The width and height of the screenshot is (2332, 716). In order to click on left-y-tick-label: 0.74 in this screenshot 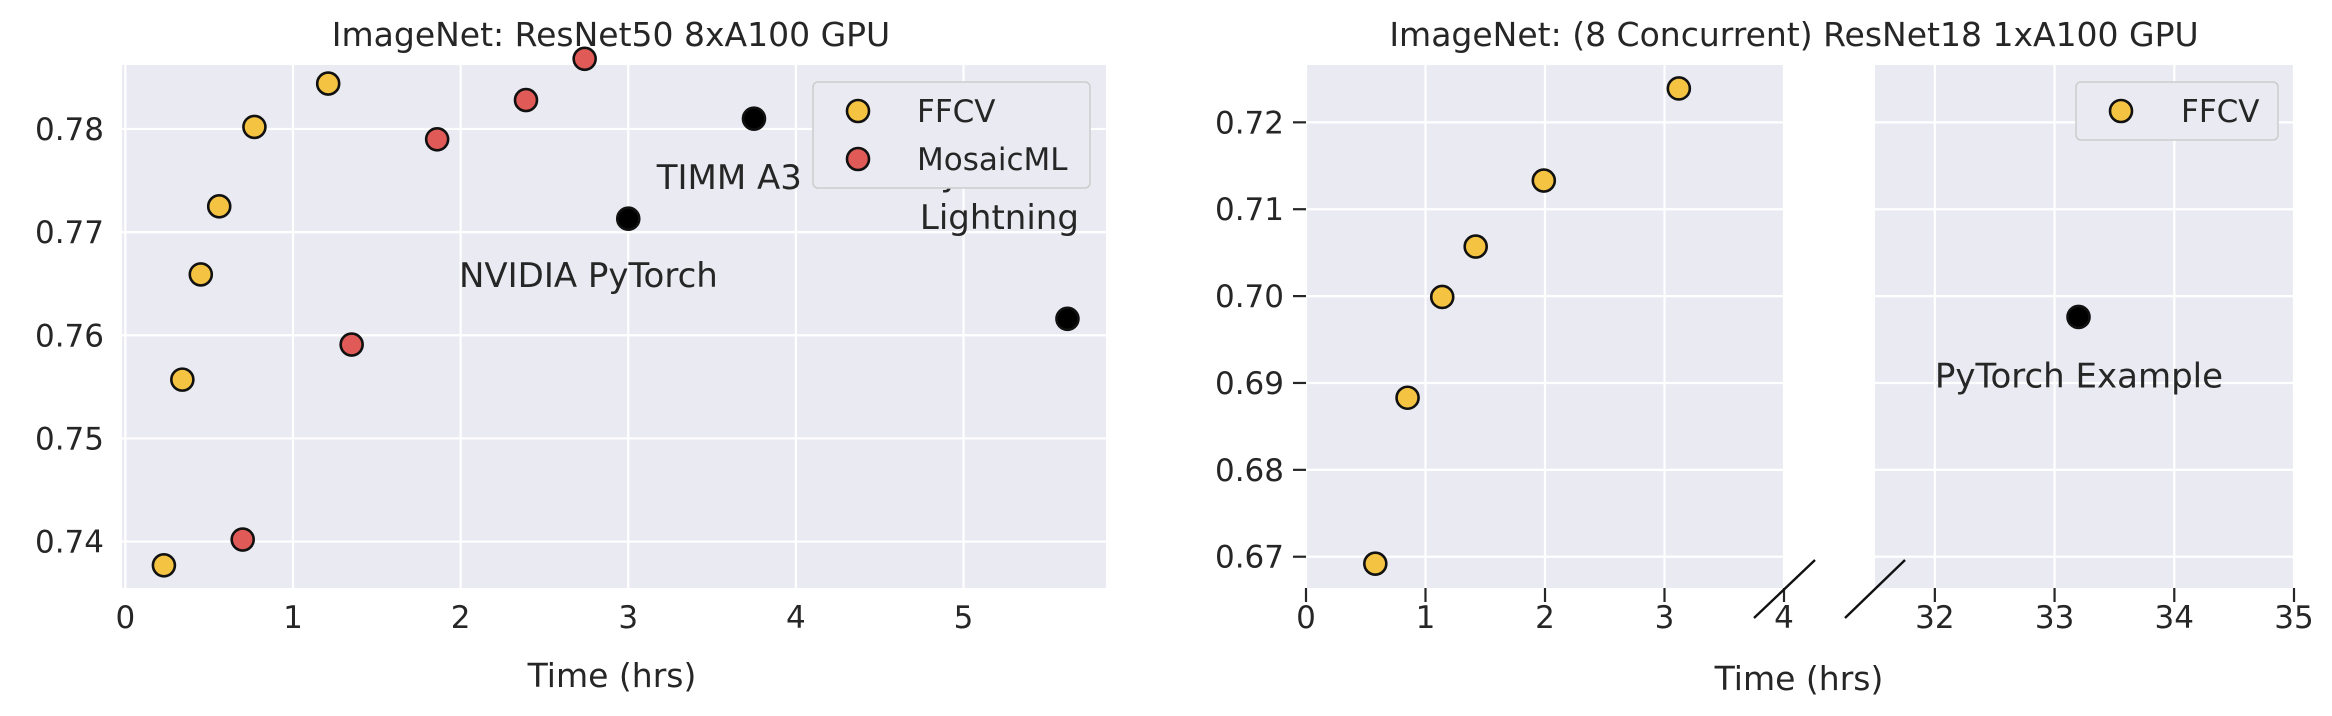, I will do `click(69, 543)`.